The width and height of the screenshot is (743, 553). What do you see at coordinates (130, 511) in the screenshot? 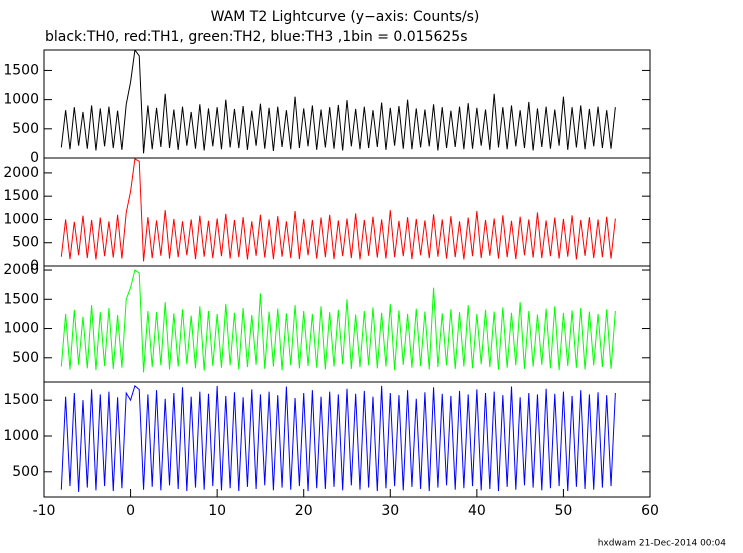
I see `x-tick-label: 0` at bounding box center [130, 511].